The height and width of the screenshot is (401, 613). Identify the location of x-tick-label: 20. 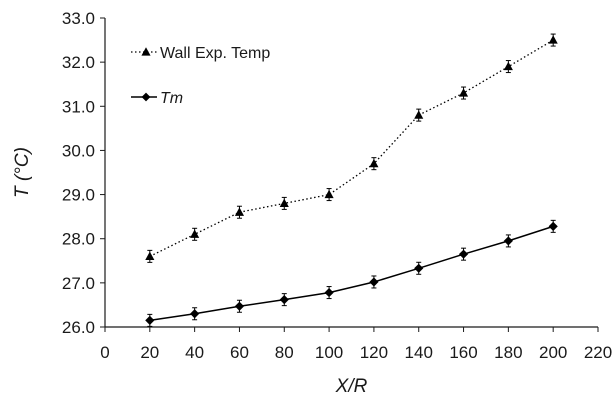
(149, 352).